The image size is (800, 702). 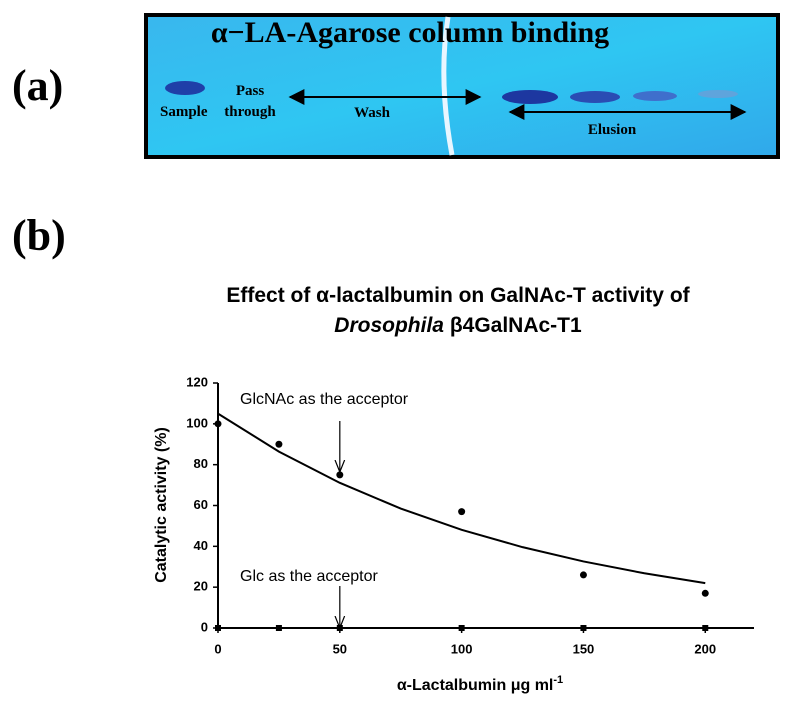 What do you see at coordinates (250, 112) in the screenshot?
I see `gel-label: through` at bounding box center [250, 112].